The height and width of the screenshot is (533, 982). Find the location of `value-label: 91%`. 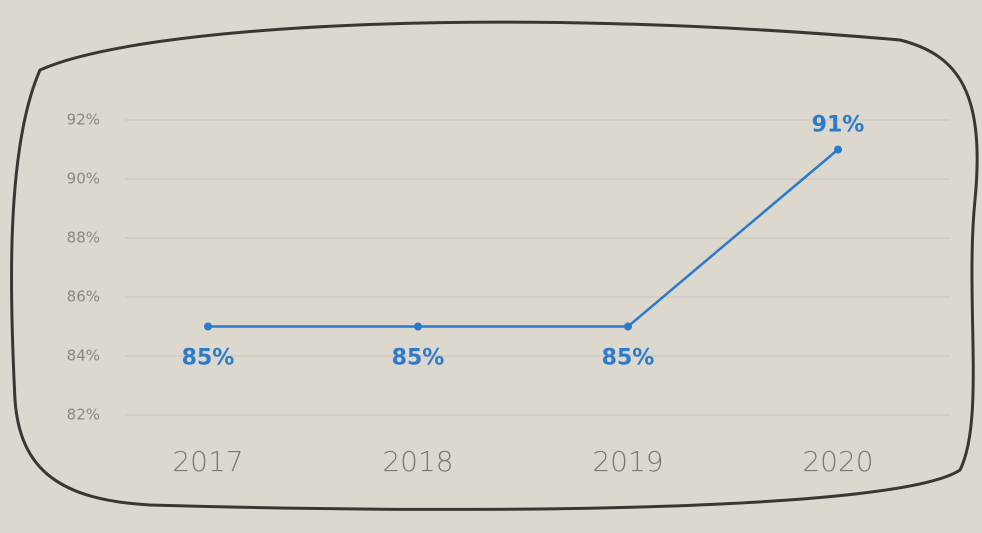

value-label: 91% is located at coordinates (838, 125).